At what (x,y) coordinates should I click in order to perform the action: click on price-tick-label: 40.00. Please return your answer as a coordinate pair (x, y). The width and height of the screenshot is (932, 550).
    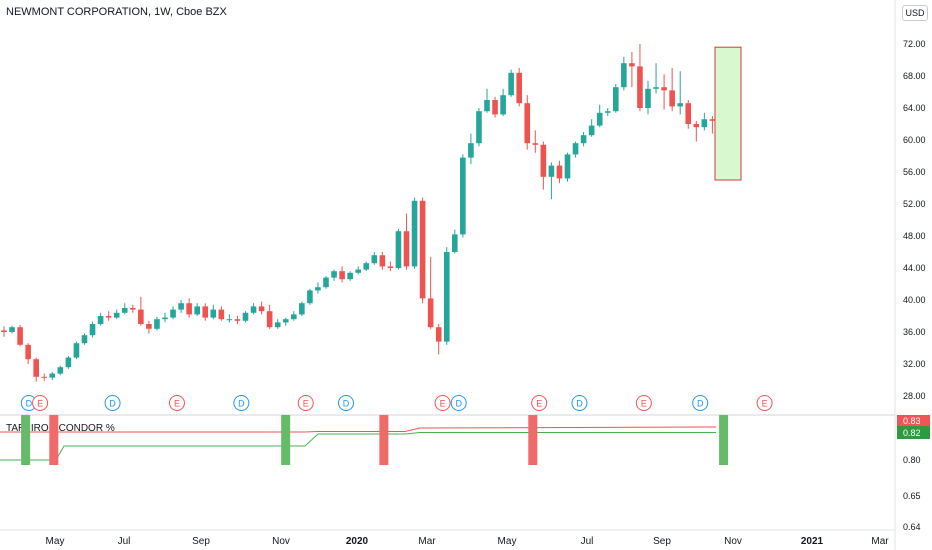
    Looking at the image, I should click on (914, 300).